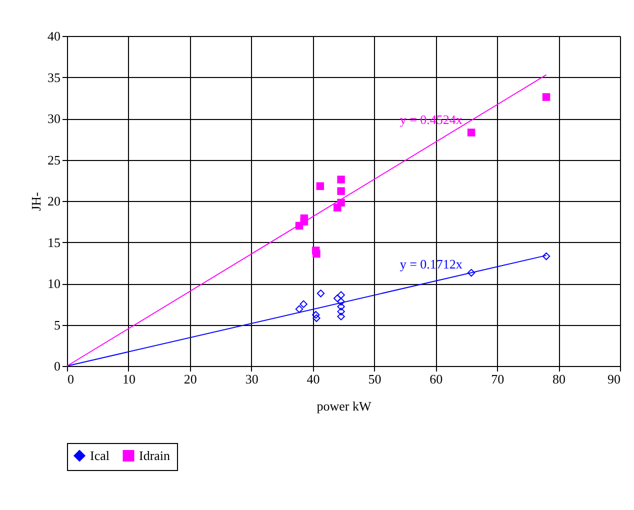  What do you see at coordinates (54, 36) in the screenshot?
I see `y-tick-label: 40` at bounding box center [54, 36].